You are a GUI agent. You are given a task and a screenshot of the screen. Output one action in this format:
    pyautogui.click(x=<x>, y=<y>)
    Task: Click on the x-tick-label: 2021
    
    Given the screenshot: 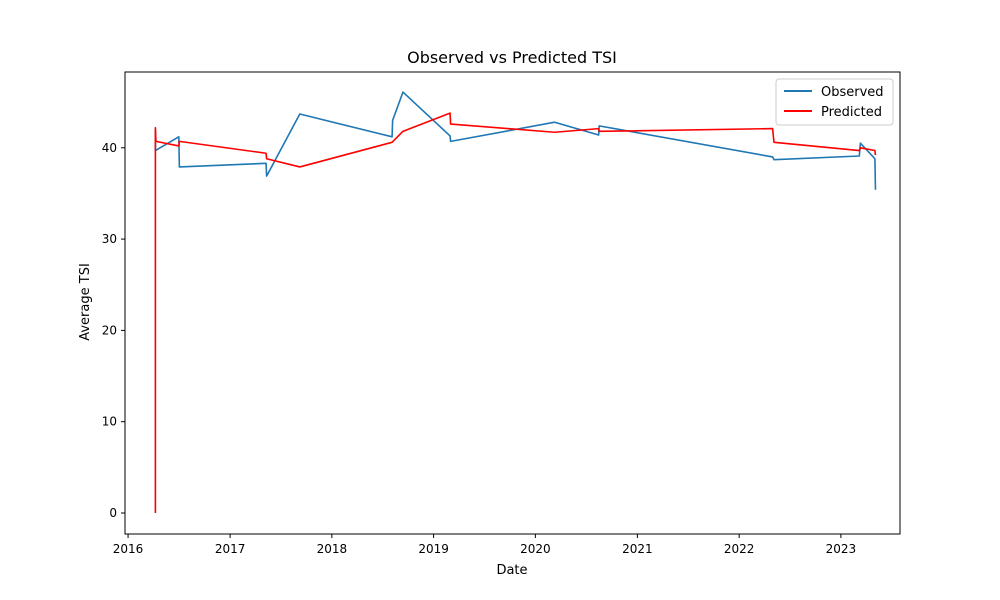 What is the action you would take?
    pyautogui.click(x=637, y=549)
    